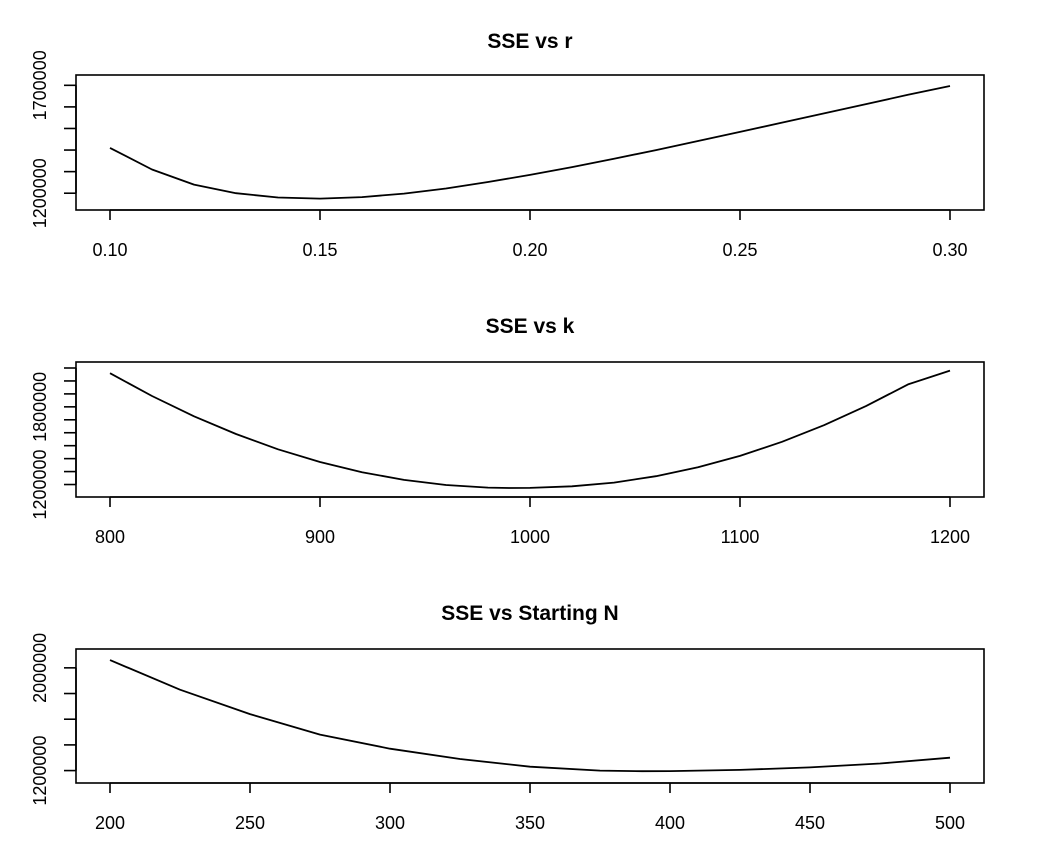 This screenshot has height=860, width=1060. Describe the element at coordinates (739, 250) in the screenshot. I see `x-tick-label: 0.25` at that location.